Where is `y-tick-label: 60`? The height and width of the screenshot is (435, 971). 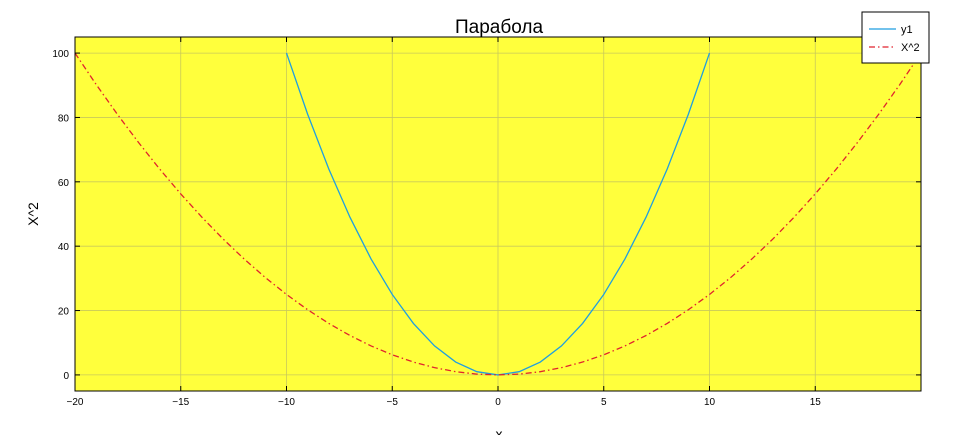 y-tick-label: 60 is located at coordinates (64, 183).